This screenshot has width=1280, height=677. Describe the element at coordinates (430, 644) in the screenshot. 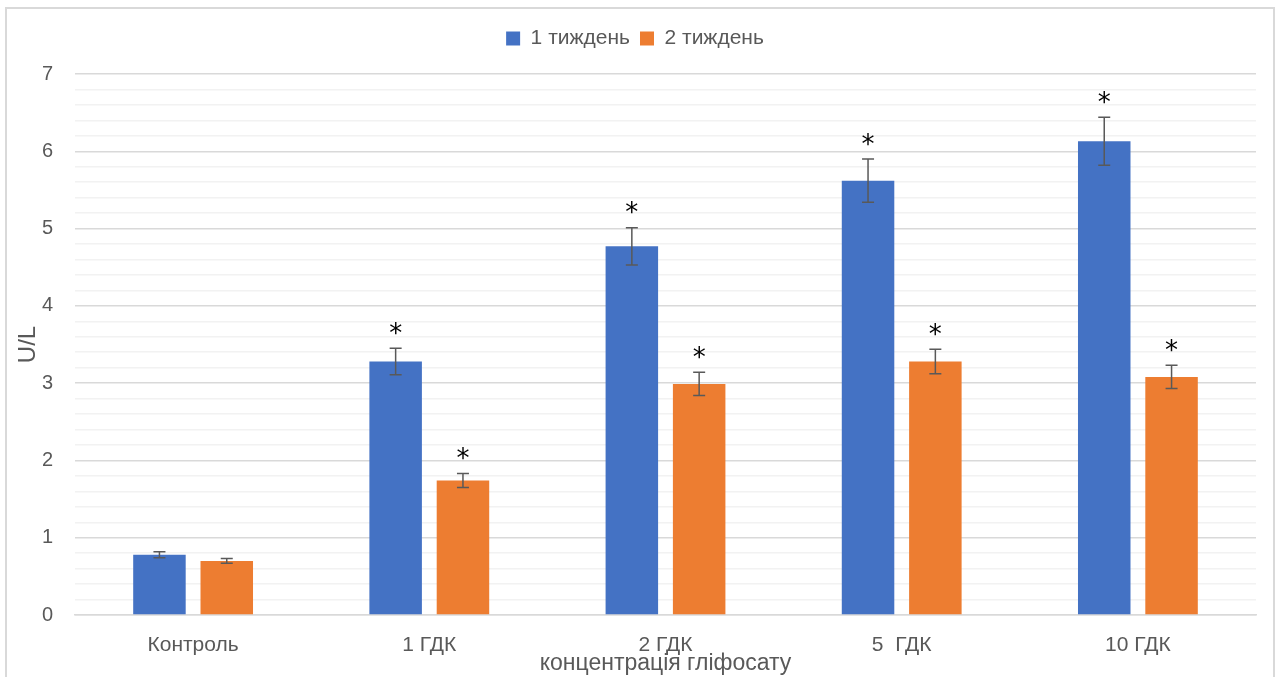

I see `x-tick-label: 1 ГДК` at that location.